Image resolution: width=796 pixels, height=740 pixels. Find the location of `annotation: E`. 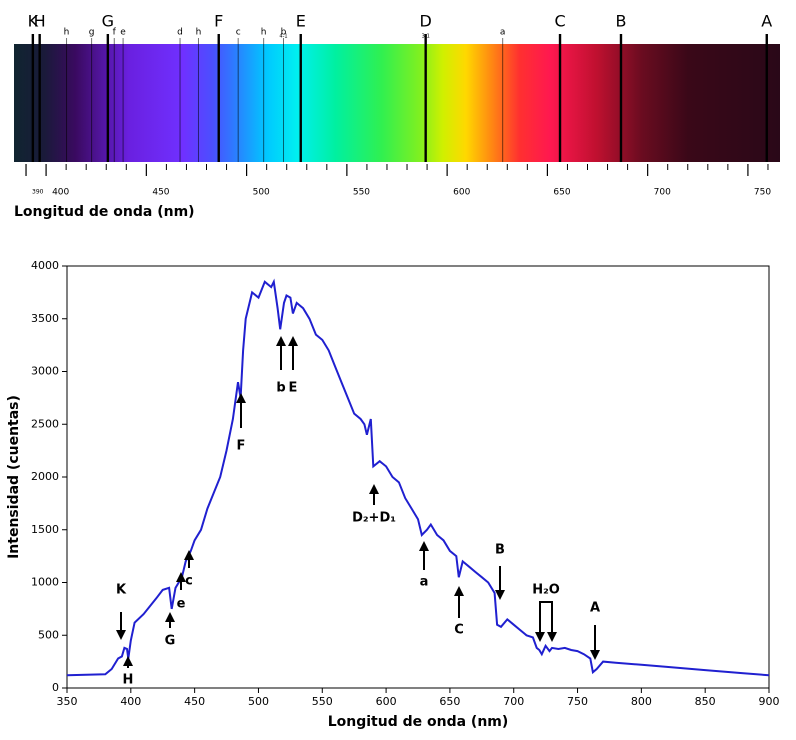

annotation: E is located at coordinates (293, 388).